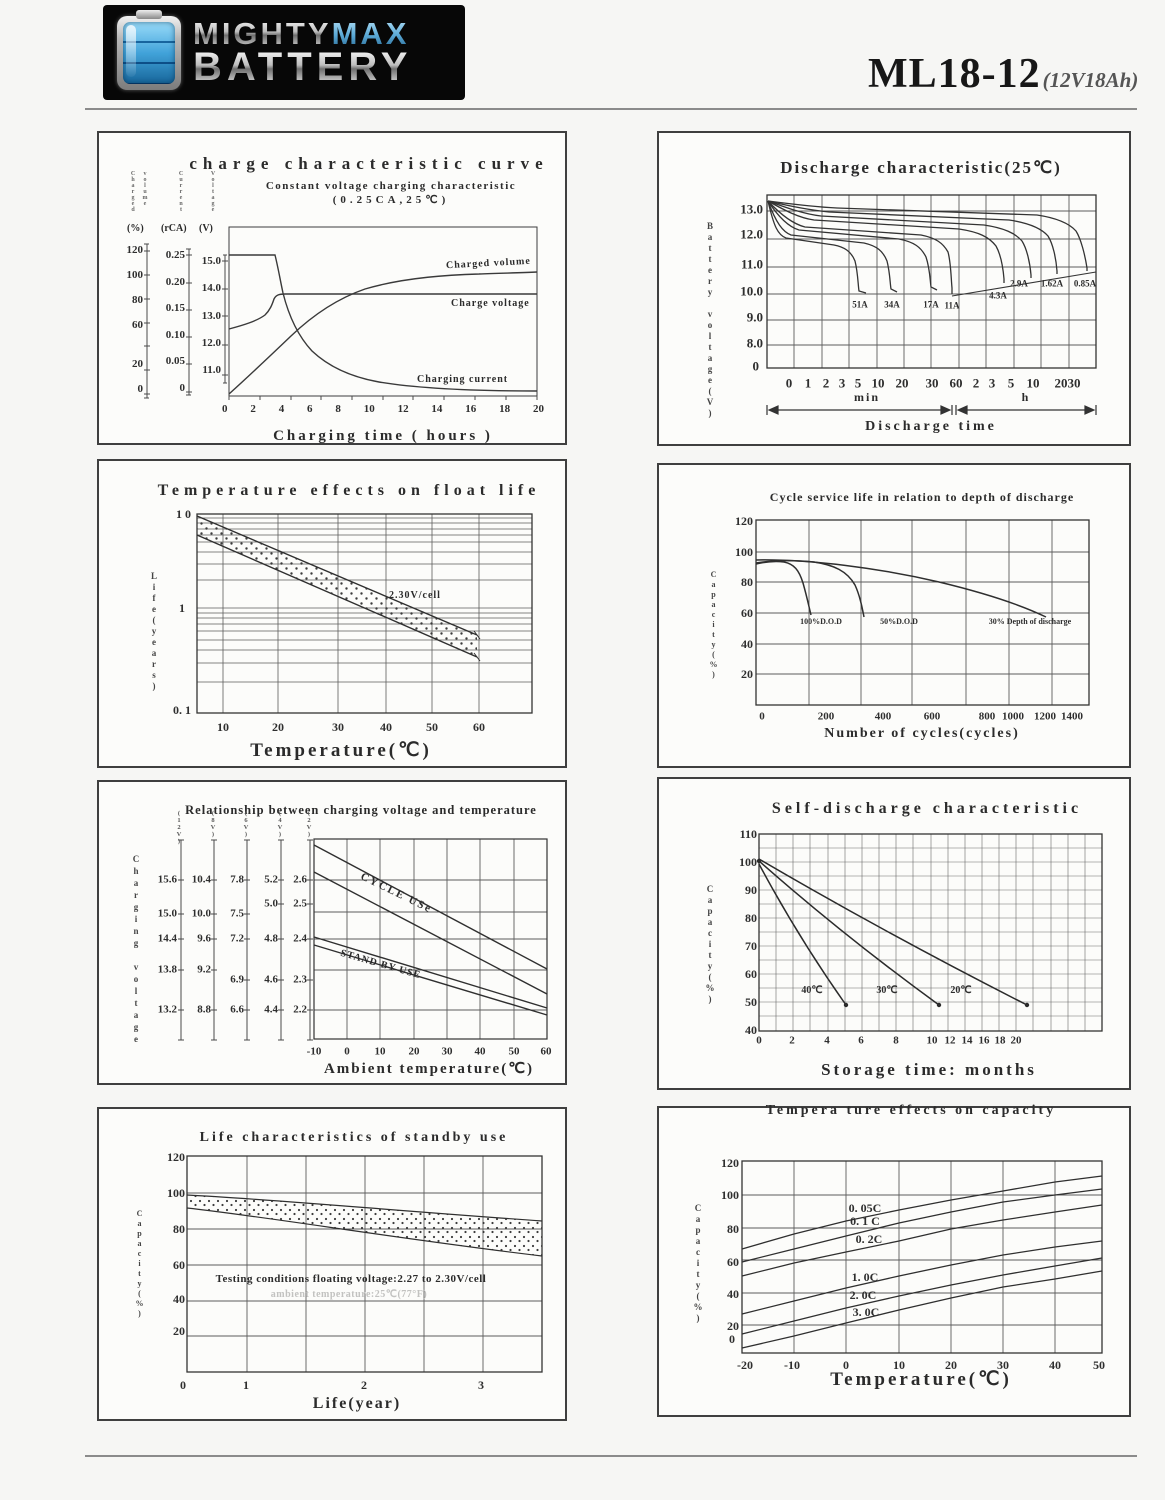 The height and width of the screenshot is (1500, 1165). Describe the element at coordinates (204, 938) in the screenshot. I see `scale-8v-tick: 9.6` at that location.